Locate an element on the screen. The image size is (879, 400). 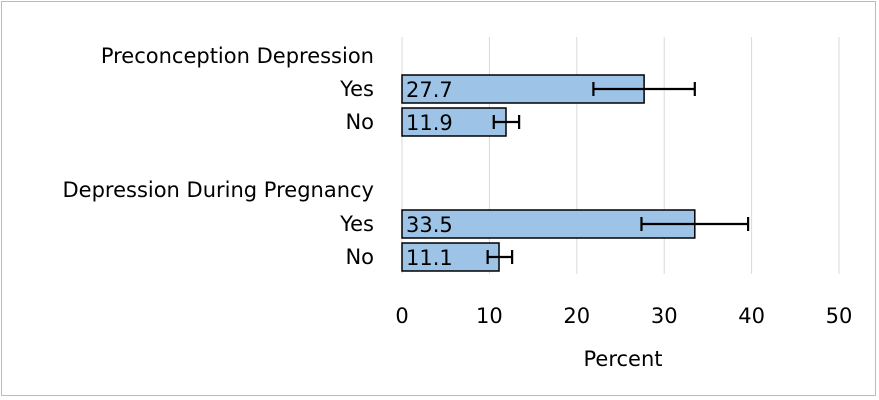
data-label: 11.9 is located at coordinates (429, 123).